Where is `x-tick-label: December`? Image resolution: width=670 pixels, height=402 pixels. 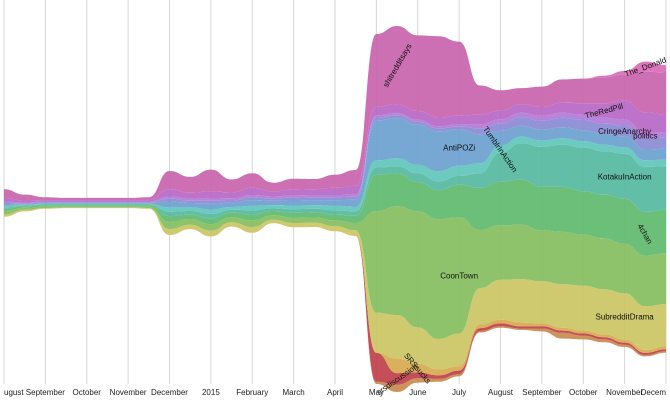
x-tick-label: December is located at coordinates (169, 392).